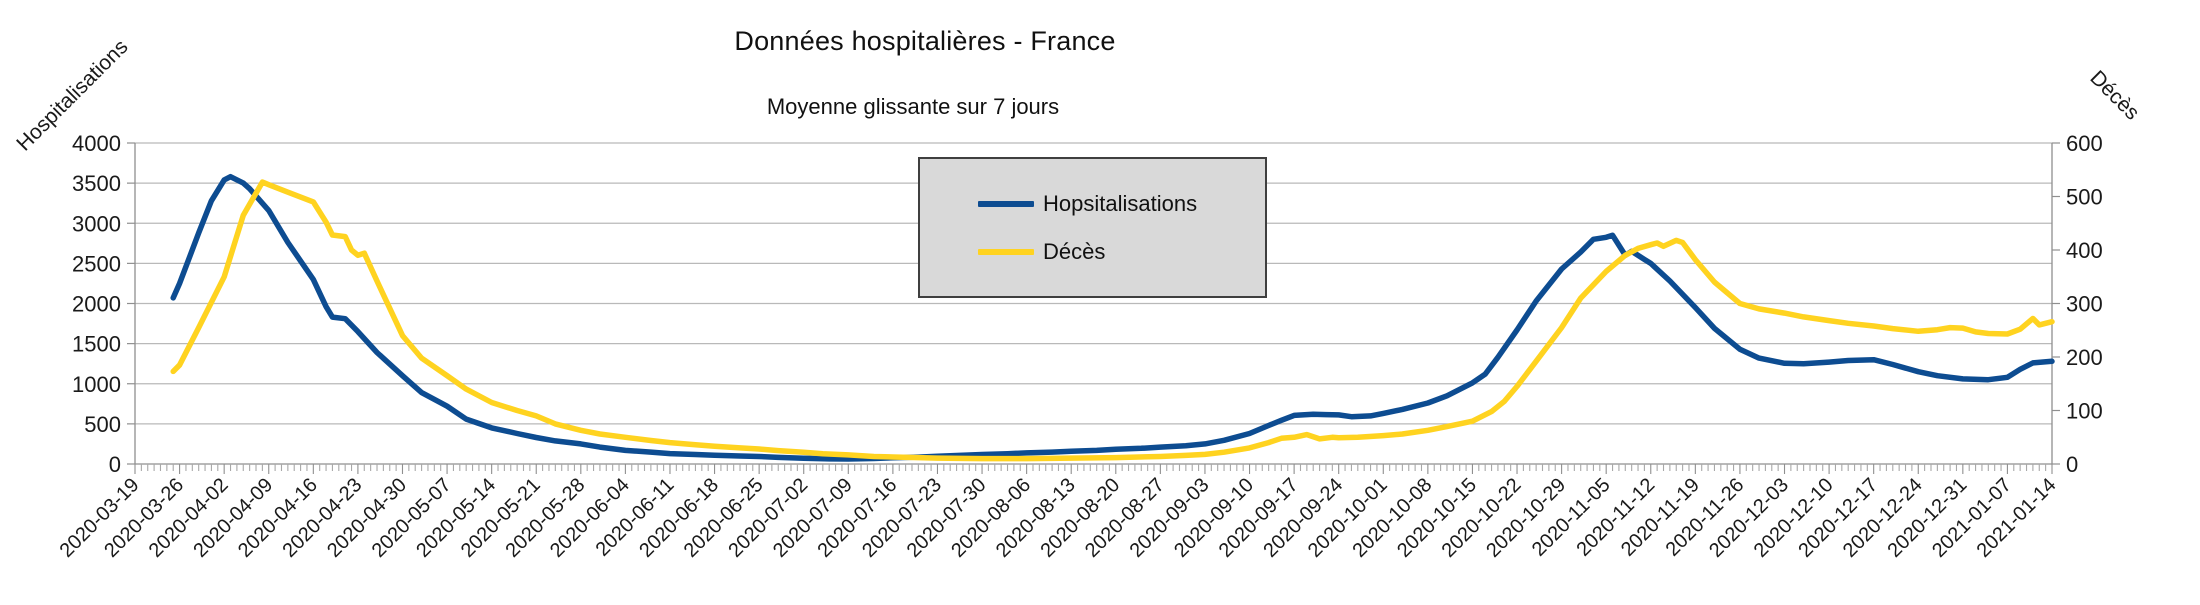 Image resolution: width=2200 pixels, height=605 pixels. I want to click on y-left-tick-label: 4000, so click(96, 143).